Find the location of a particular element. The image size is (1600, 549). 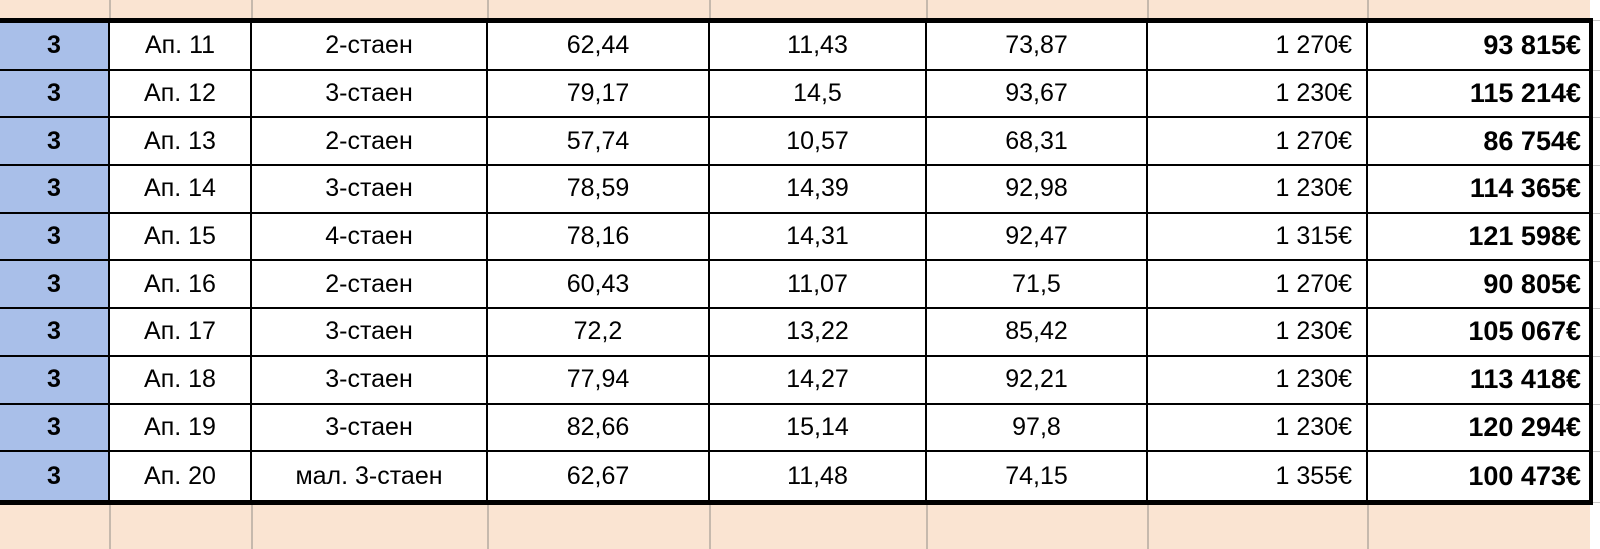

cell-apartment-number: Ап. 14 is located at coordinates (181, 189).